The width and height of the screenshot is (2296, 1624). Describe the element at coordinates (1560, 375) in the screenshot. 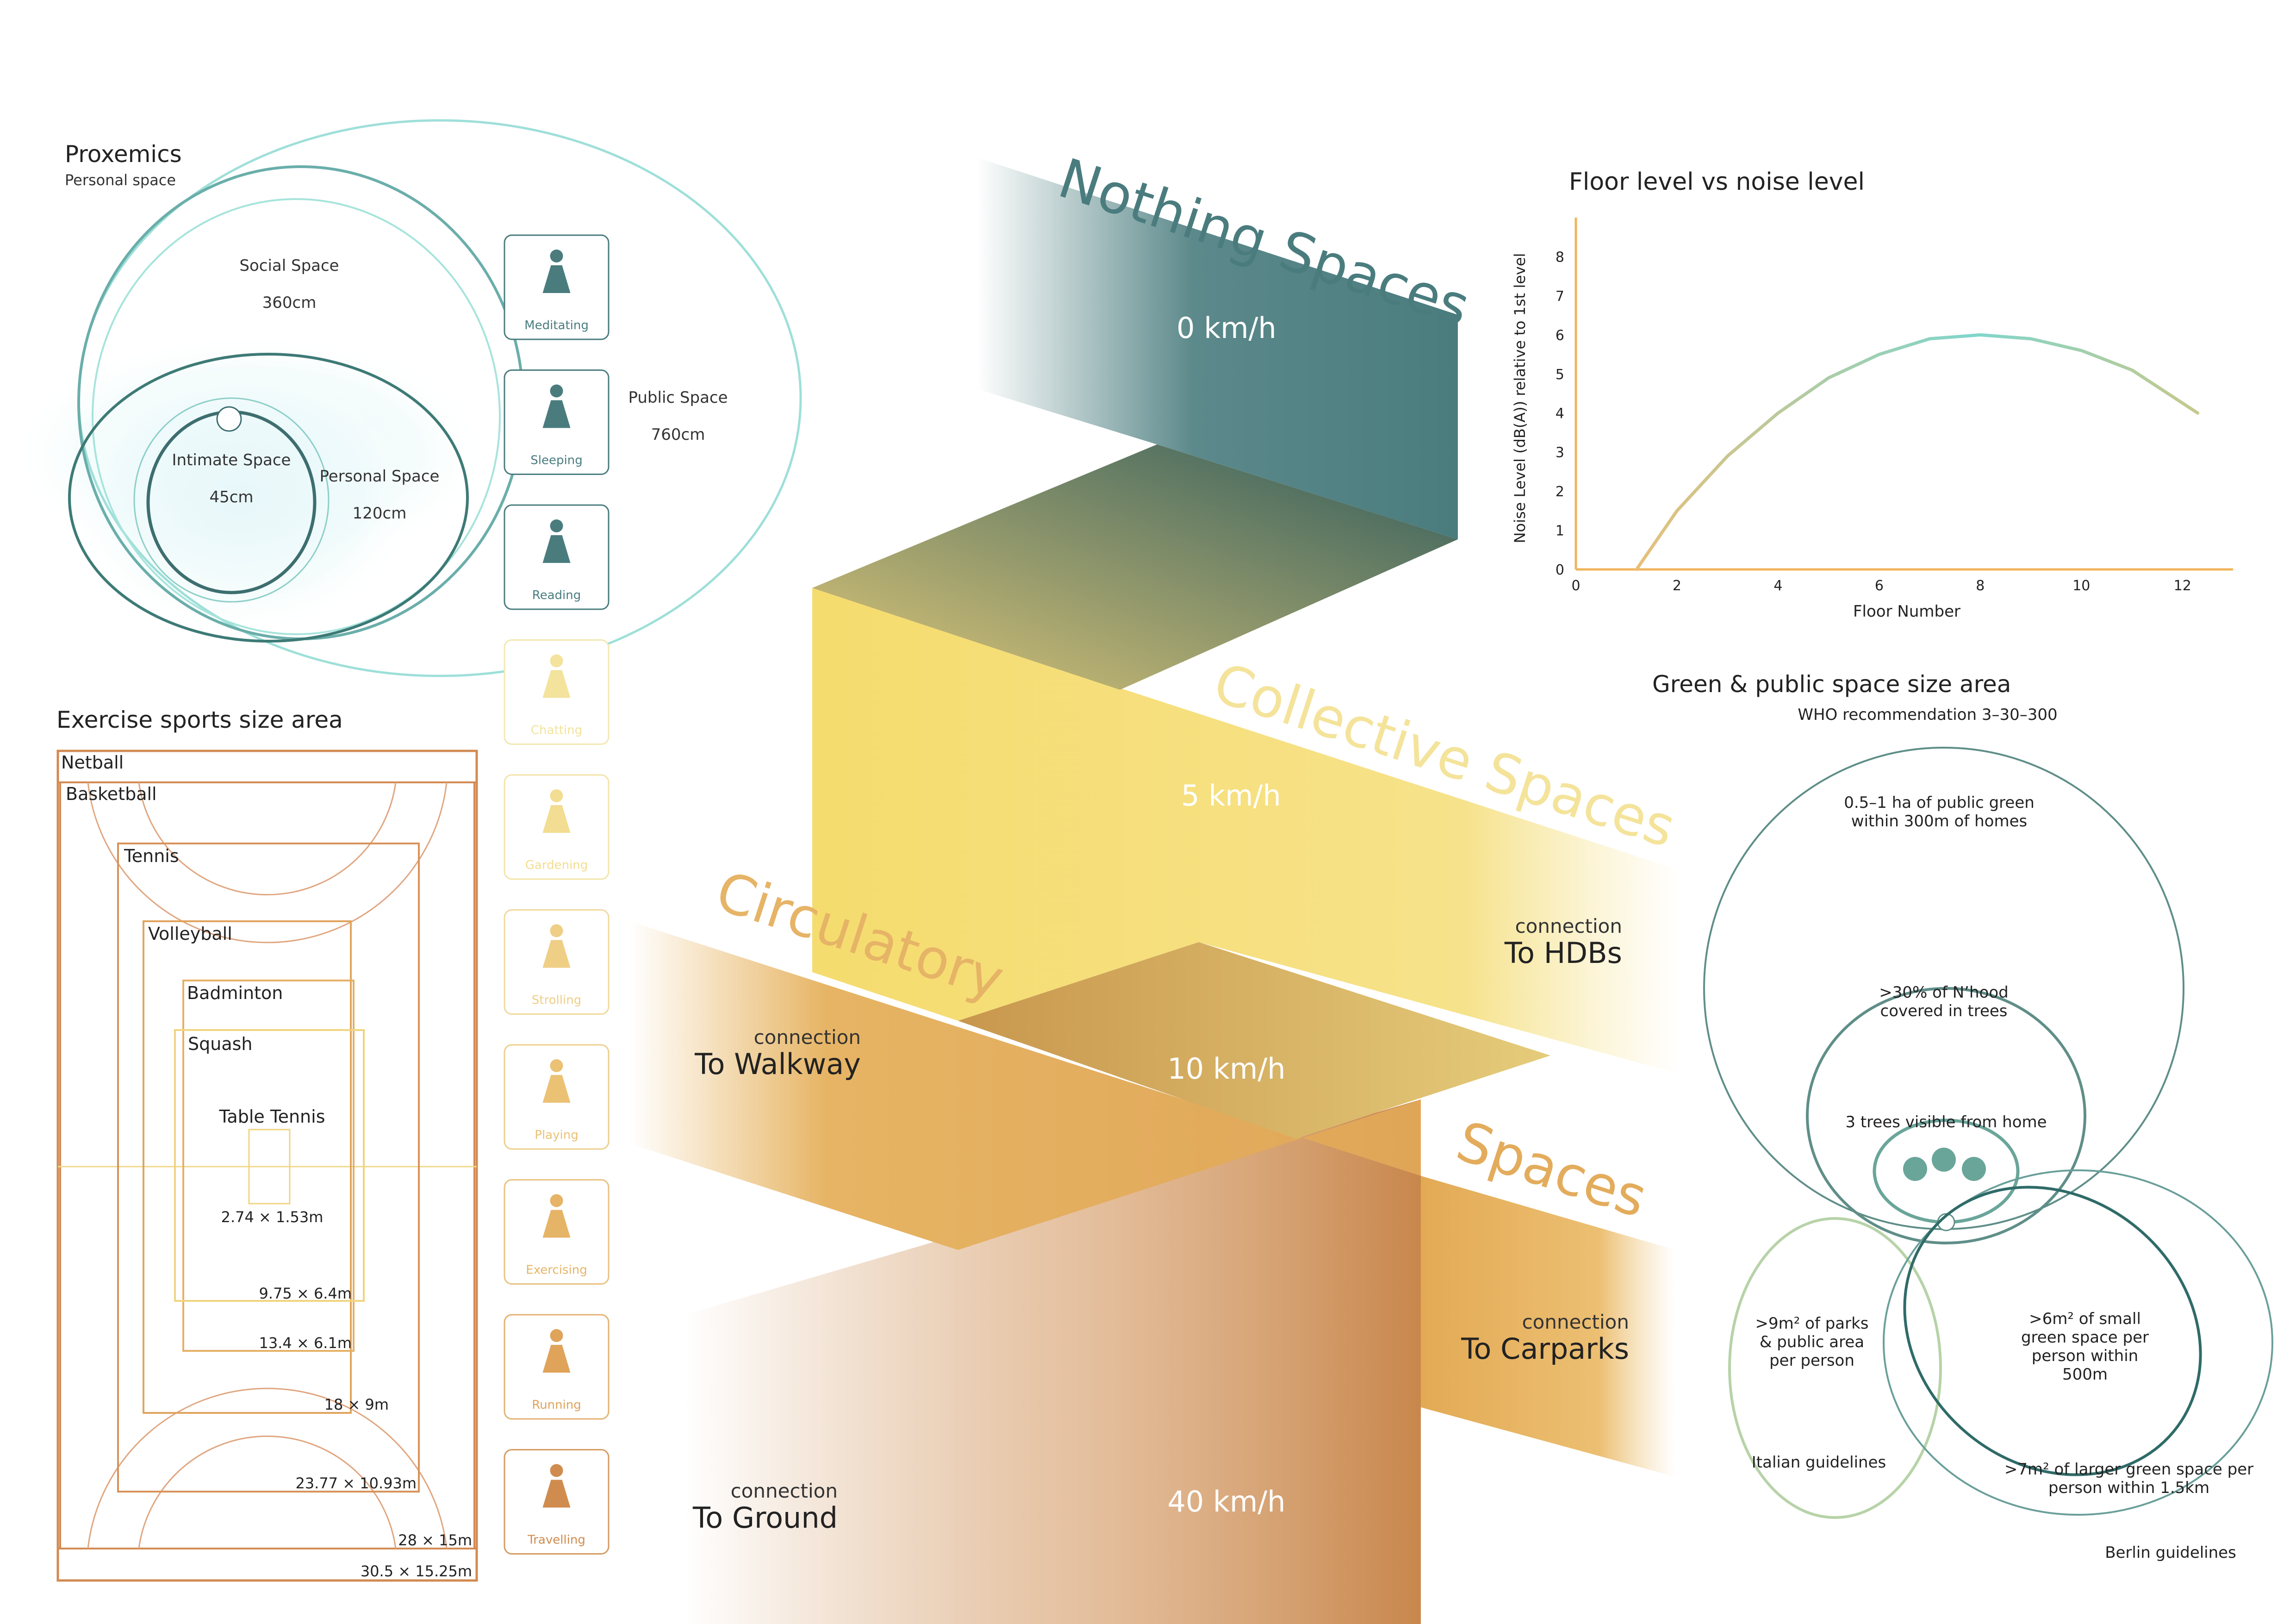

I see `y-tick-label: 5` at that location.